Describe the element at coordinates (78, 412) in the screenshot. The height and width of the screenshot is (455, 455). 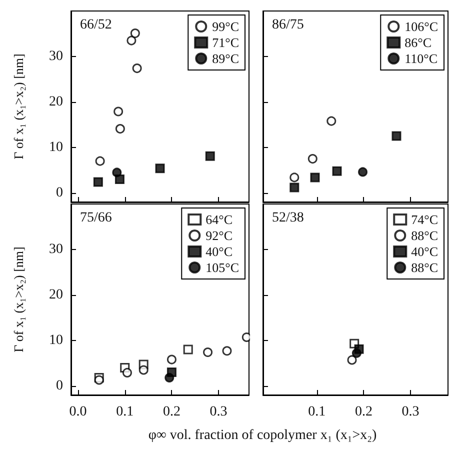
I see `x-tick-label: 0.0` at that location.